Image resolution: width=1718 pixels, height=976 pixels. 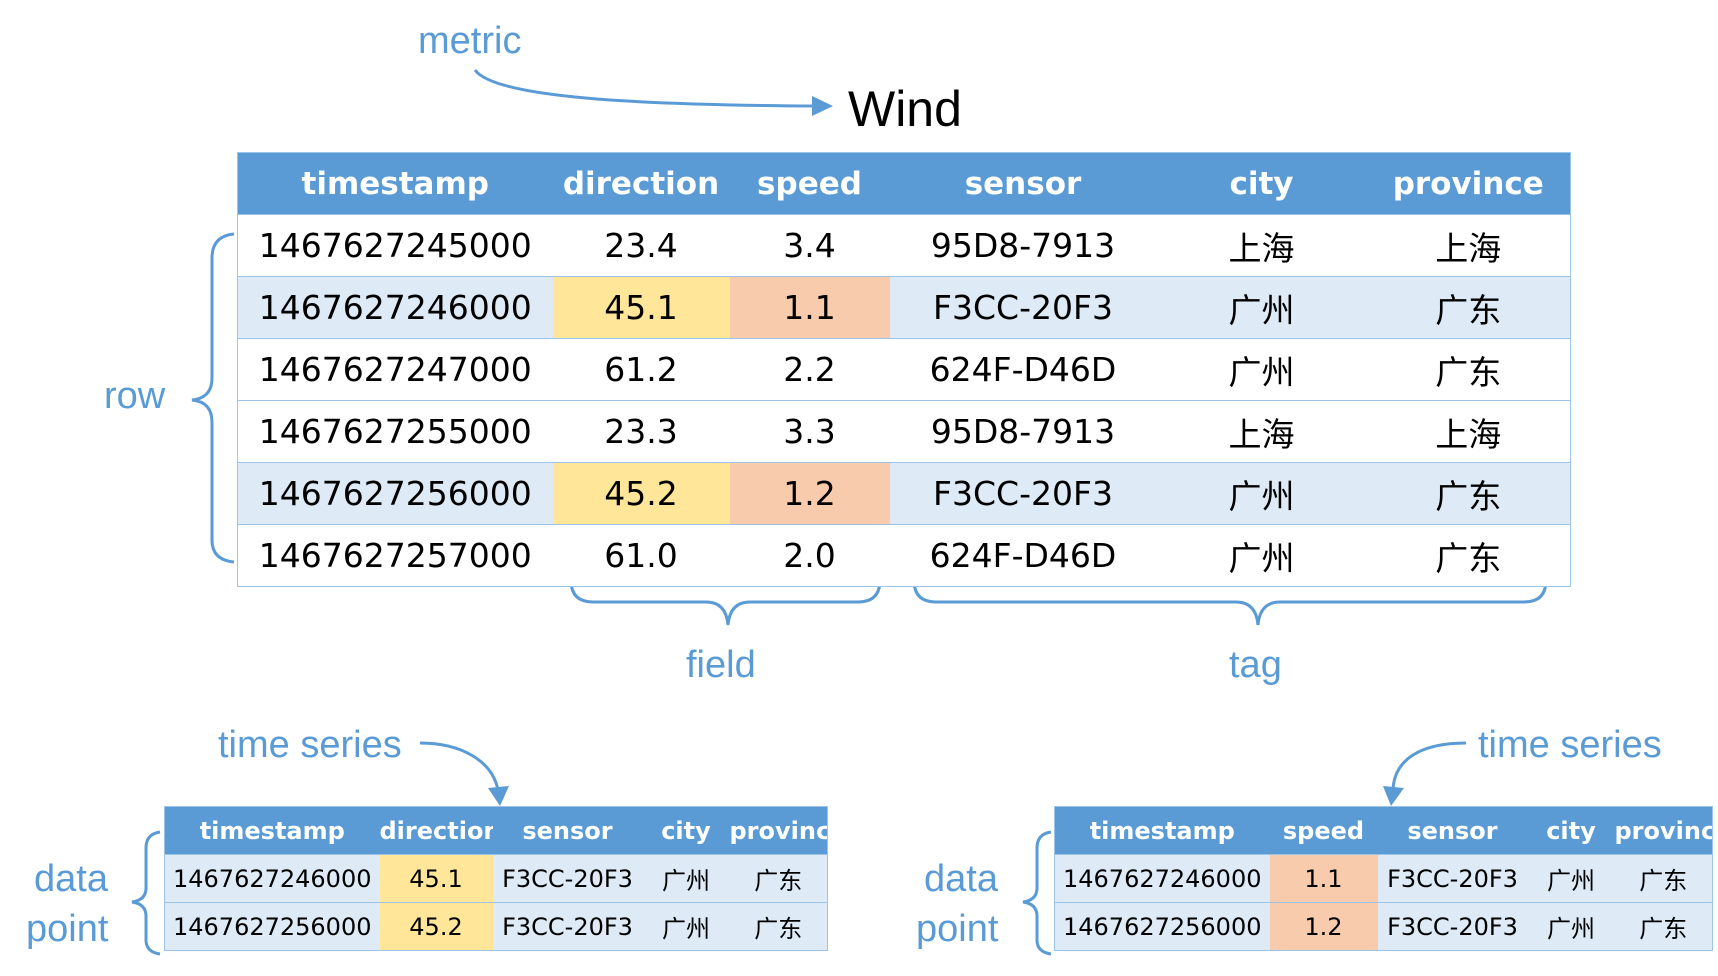 I want to click on tag-brace, so click(x=1230, y=602).